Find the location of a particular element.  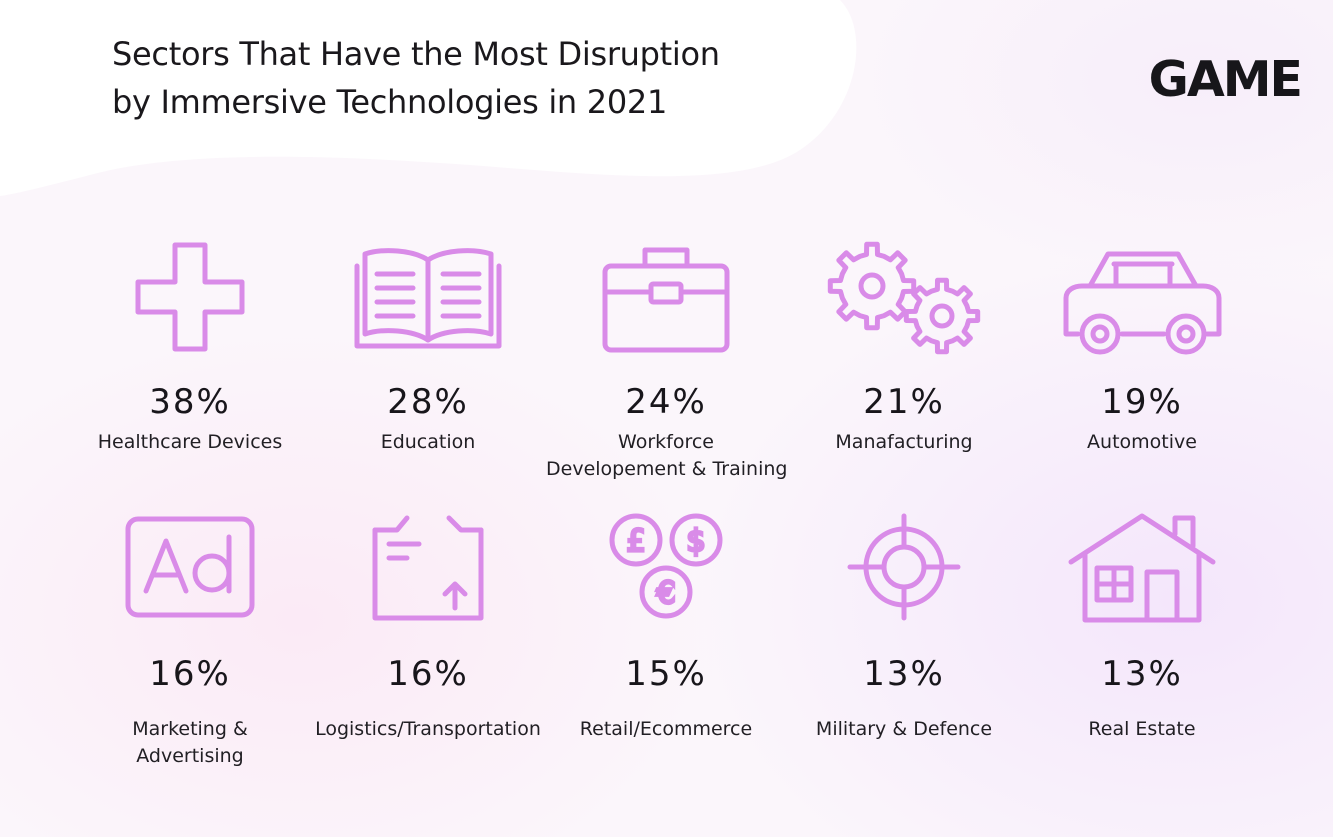

category-label: Military & Defence is located at coordinates (904, 729).